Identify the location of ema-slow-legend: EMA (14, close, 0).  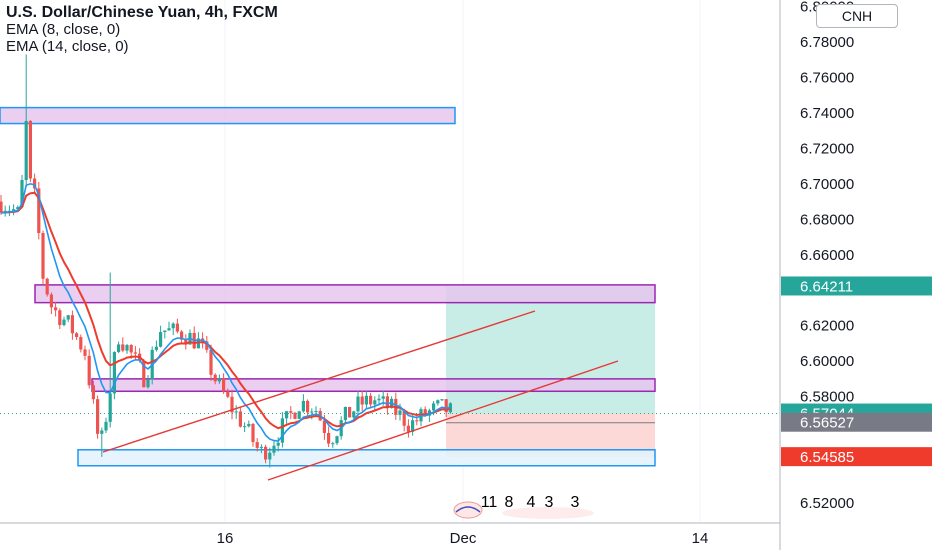
(67, 46).